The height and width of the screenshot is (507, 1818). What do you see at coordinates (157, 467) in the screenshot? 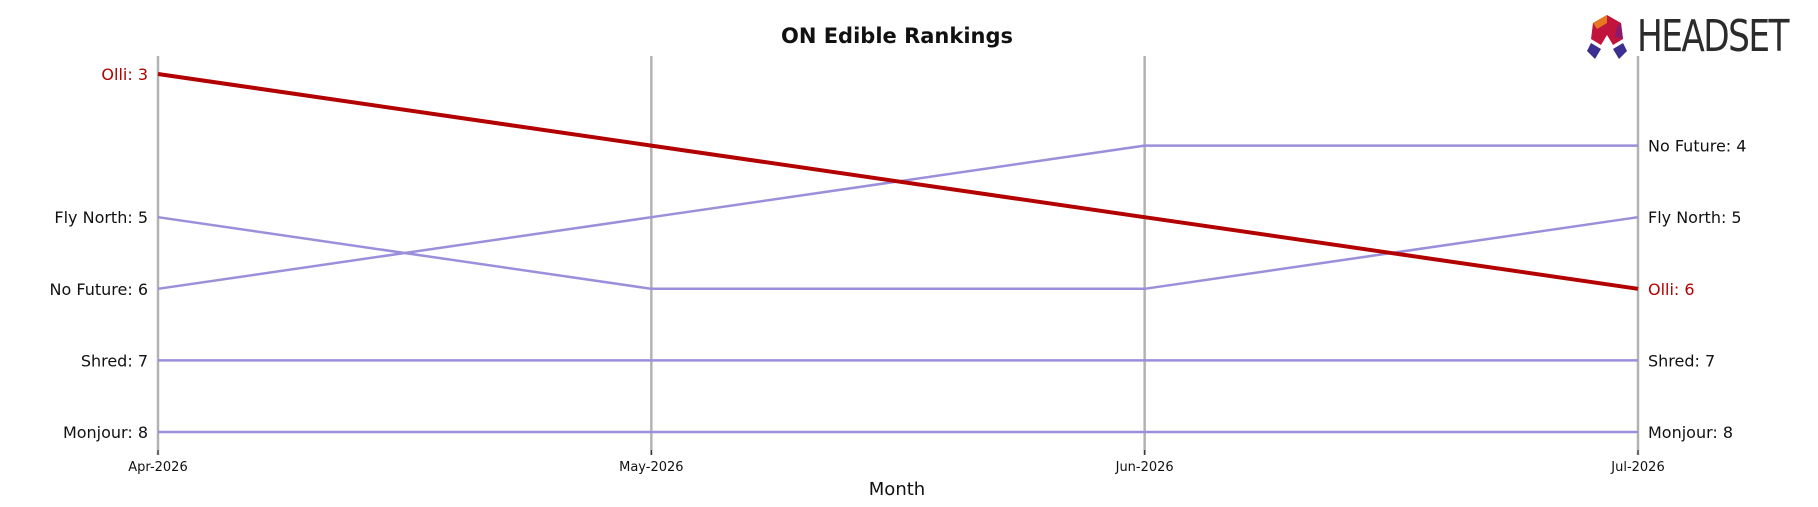
I see `x-tick-label: Apr-2026` at bounding box center [157, 467].